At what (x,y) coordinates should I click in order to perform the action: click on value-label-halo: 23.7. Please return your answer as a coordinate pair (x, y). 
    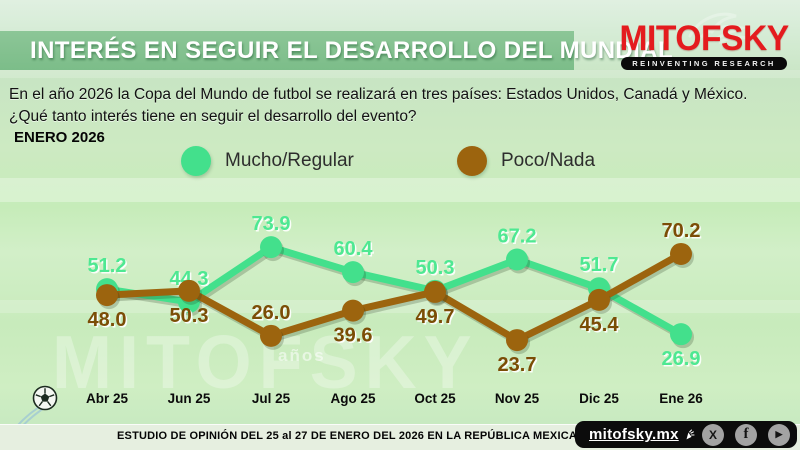
    Looking at the image, I should click on (518, 367).